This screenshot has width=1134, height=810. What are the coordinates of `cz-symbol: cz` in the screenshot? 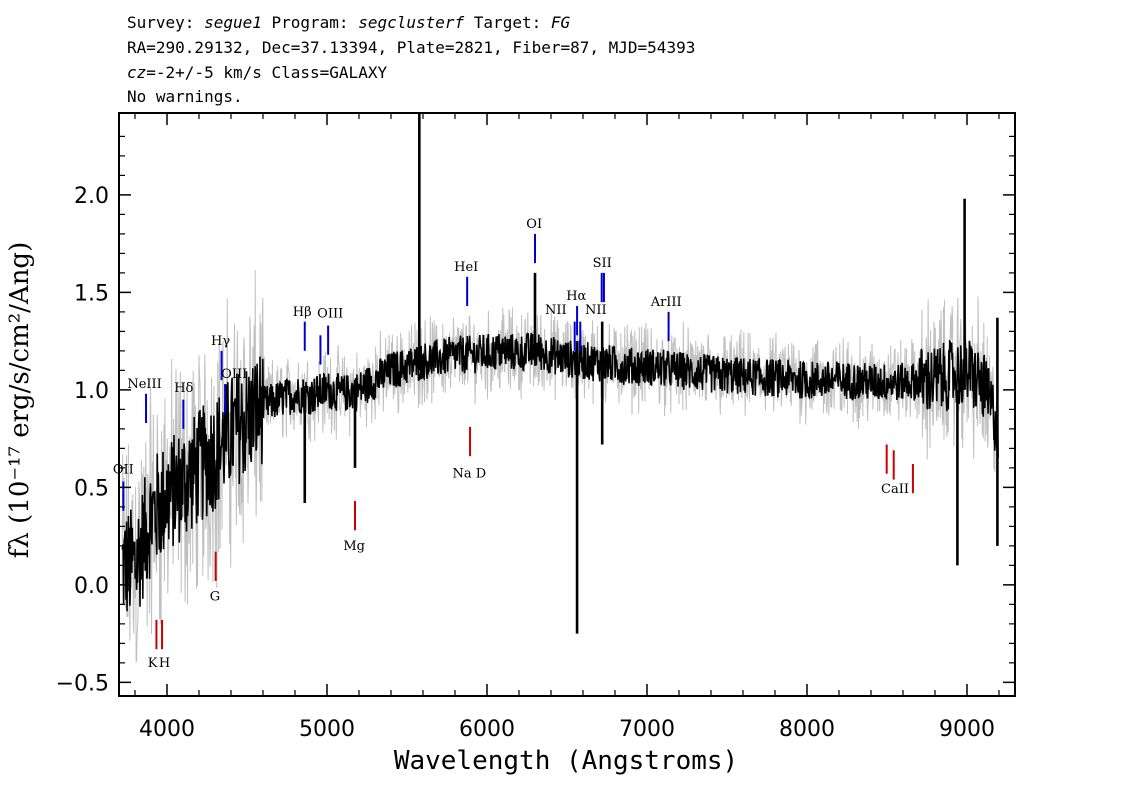 It's located at (137, 72).